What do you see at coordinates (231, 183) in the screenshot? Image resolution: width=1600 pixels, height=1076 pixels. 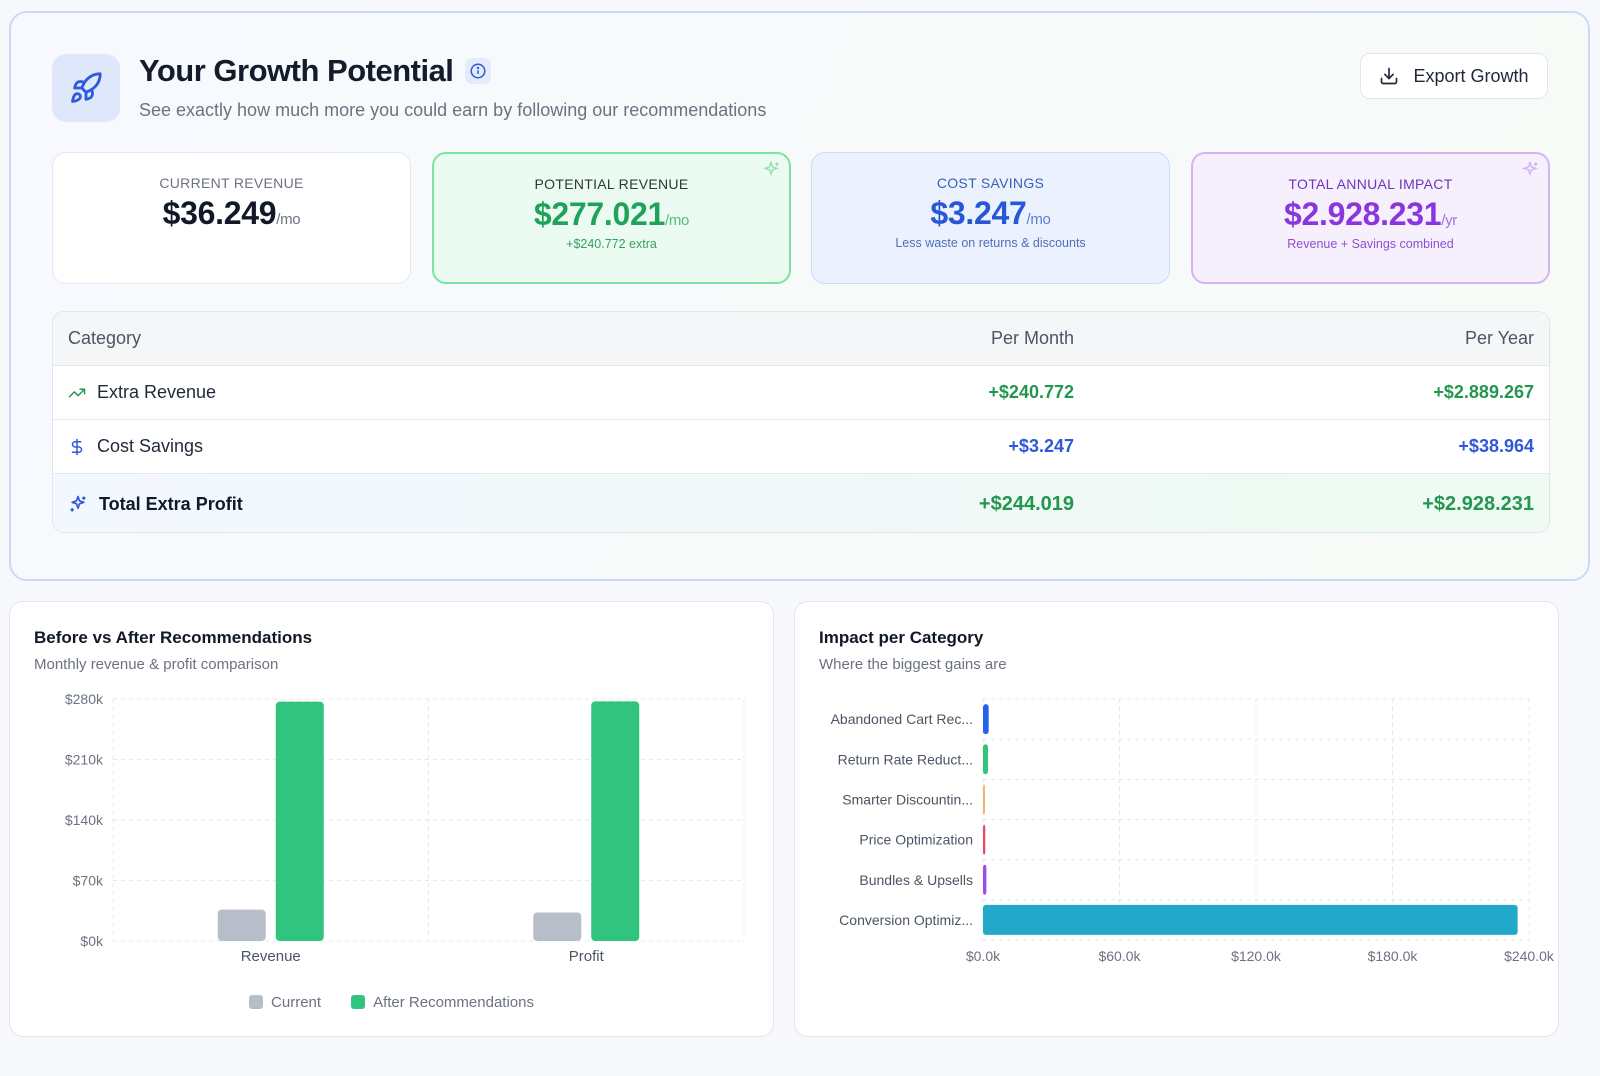 I see `card-label: CURRENT REVENUE` at bounding box center [231, 183].